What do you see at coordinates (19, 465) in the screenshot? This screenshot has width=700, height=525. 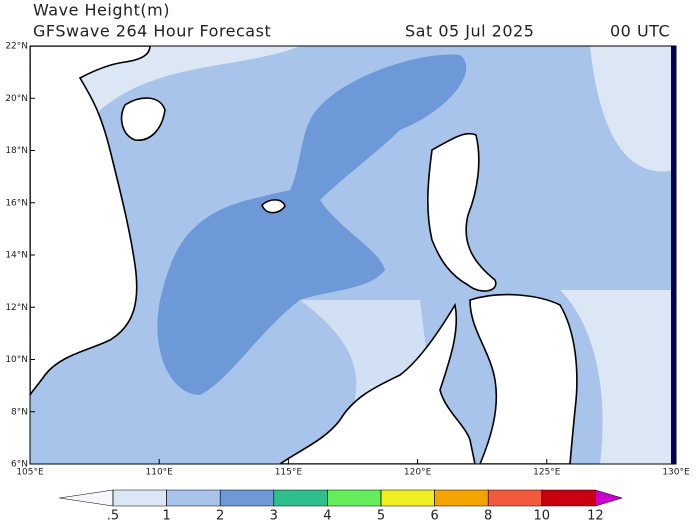 I see `y-tick-label: 6°N` at bounding box center [19, 465].